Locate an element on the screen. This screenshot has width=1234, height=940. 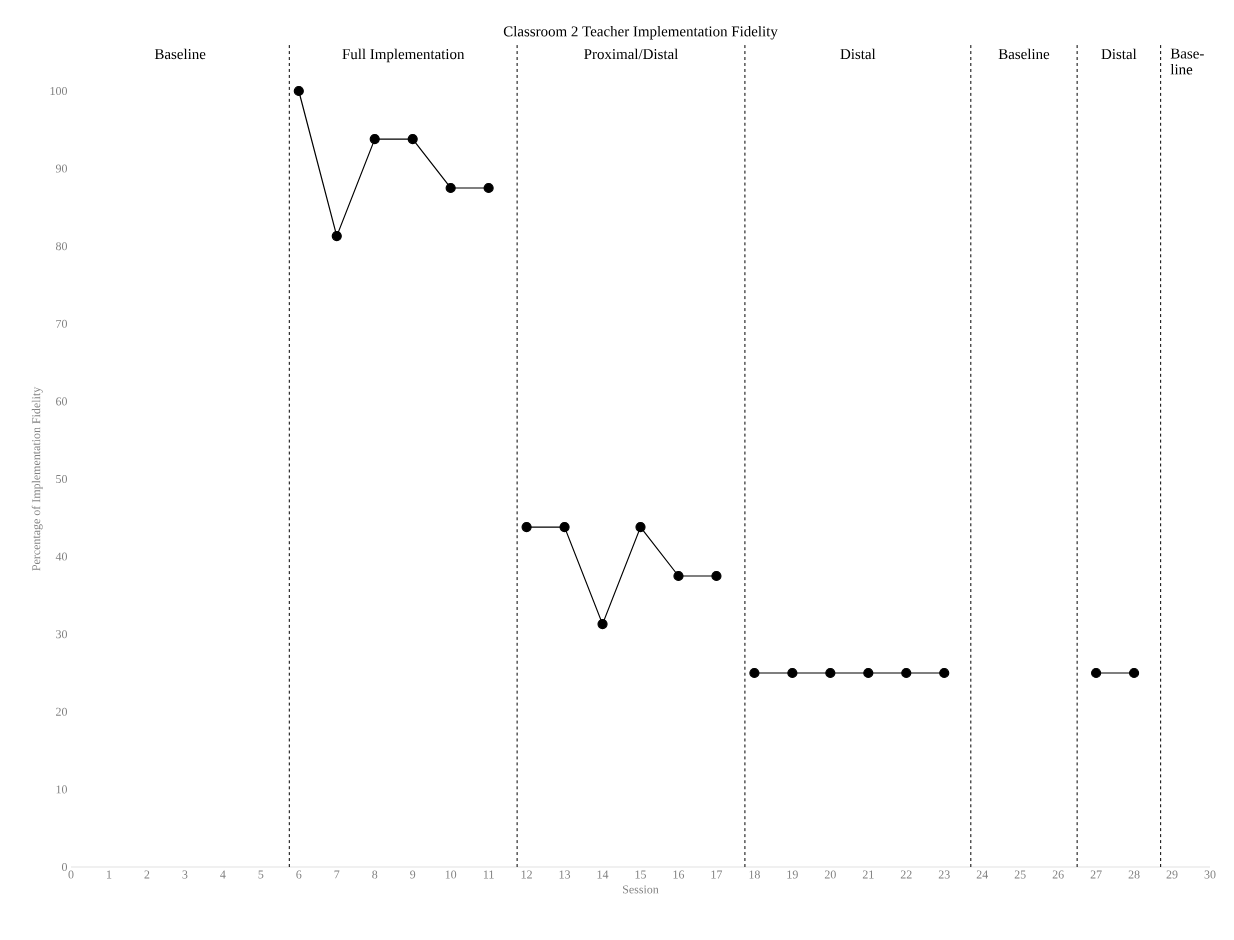
y-tick-label: 70 is located at coordinates (62, 323).